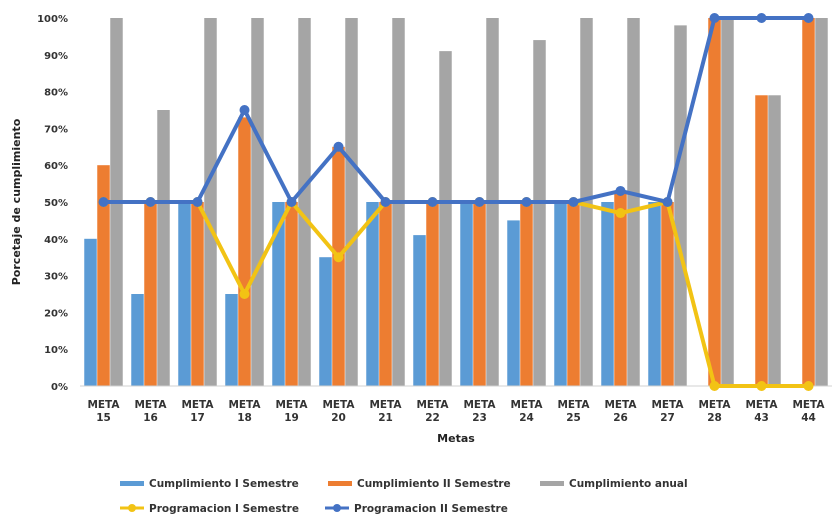 This screenshot has width=836, height=519. What do you see at coordinates (197, 411) in the screenshot?
I see `x-tick-label: META 17` at bounding box center [197, 411].